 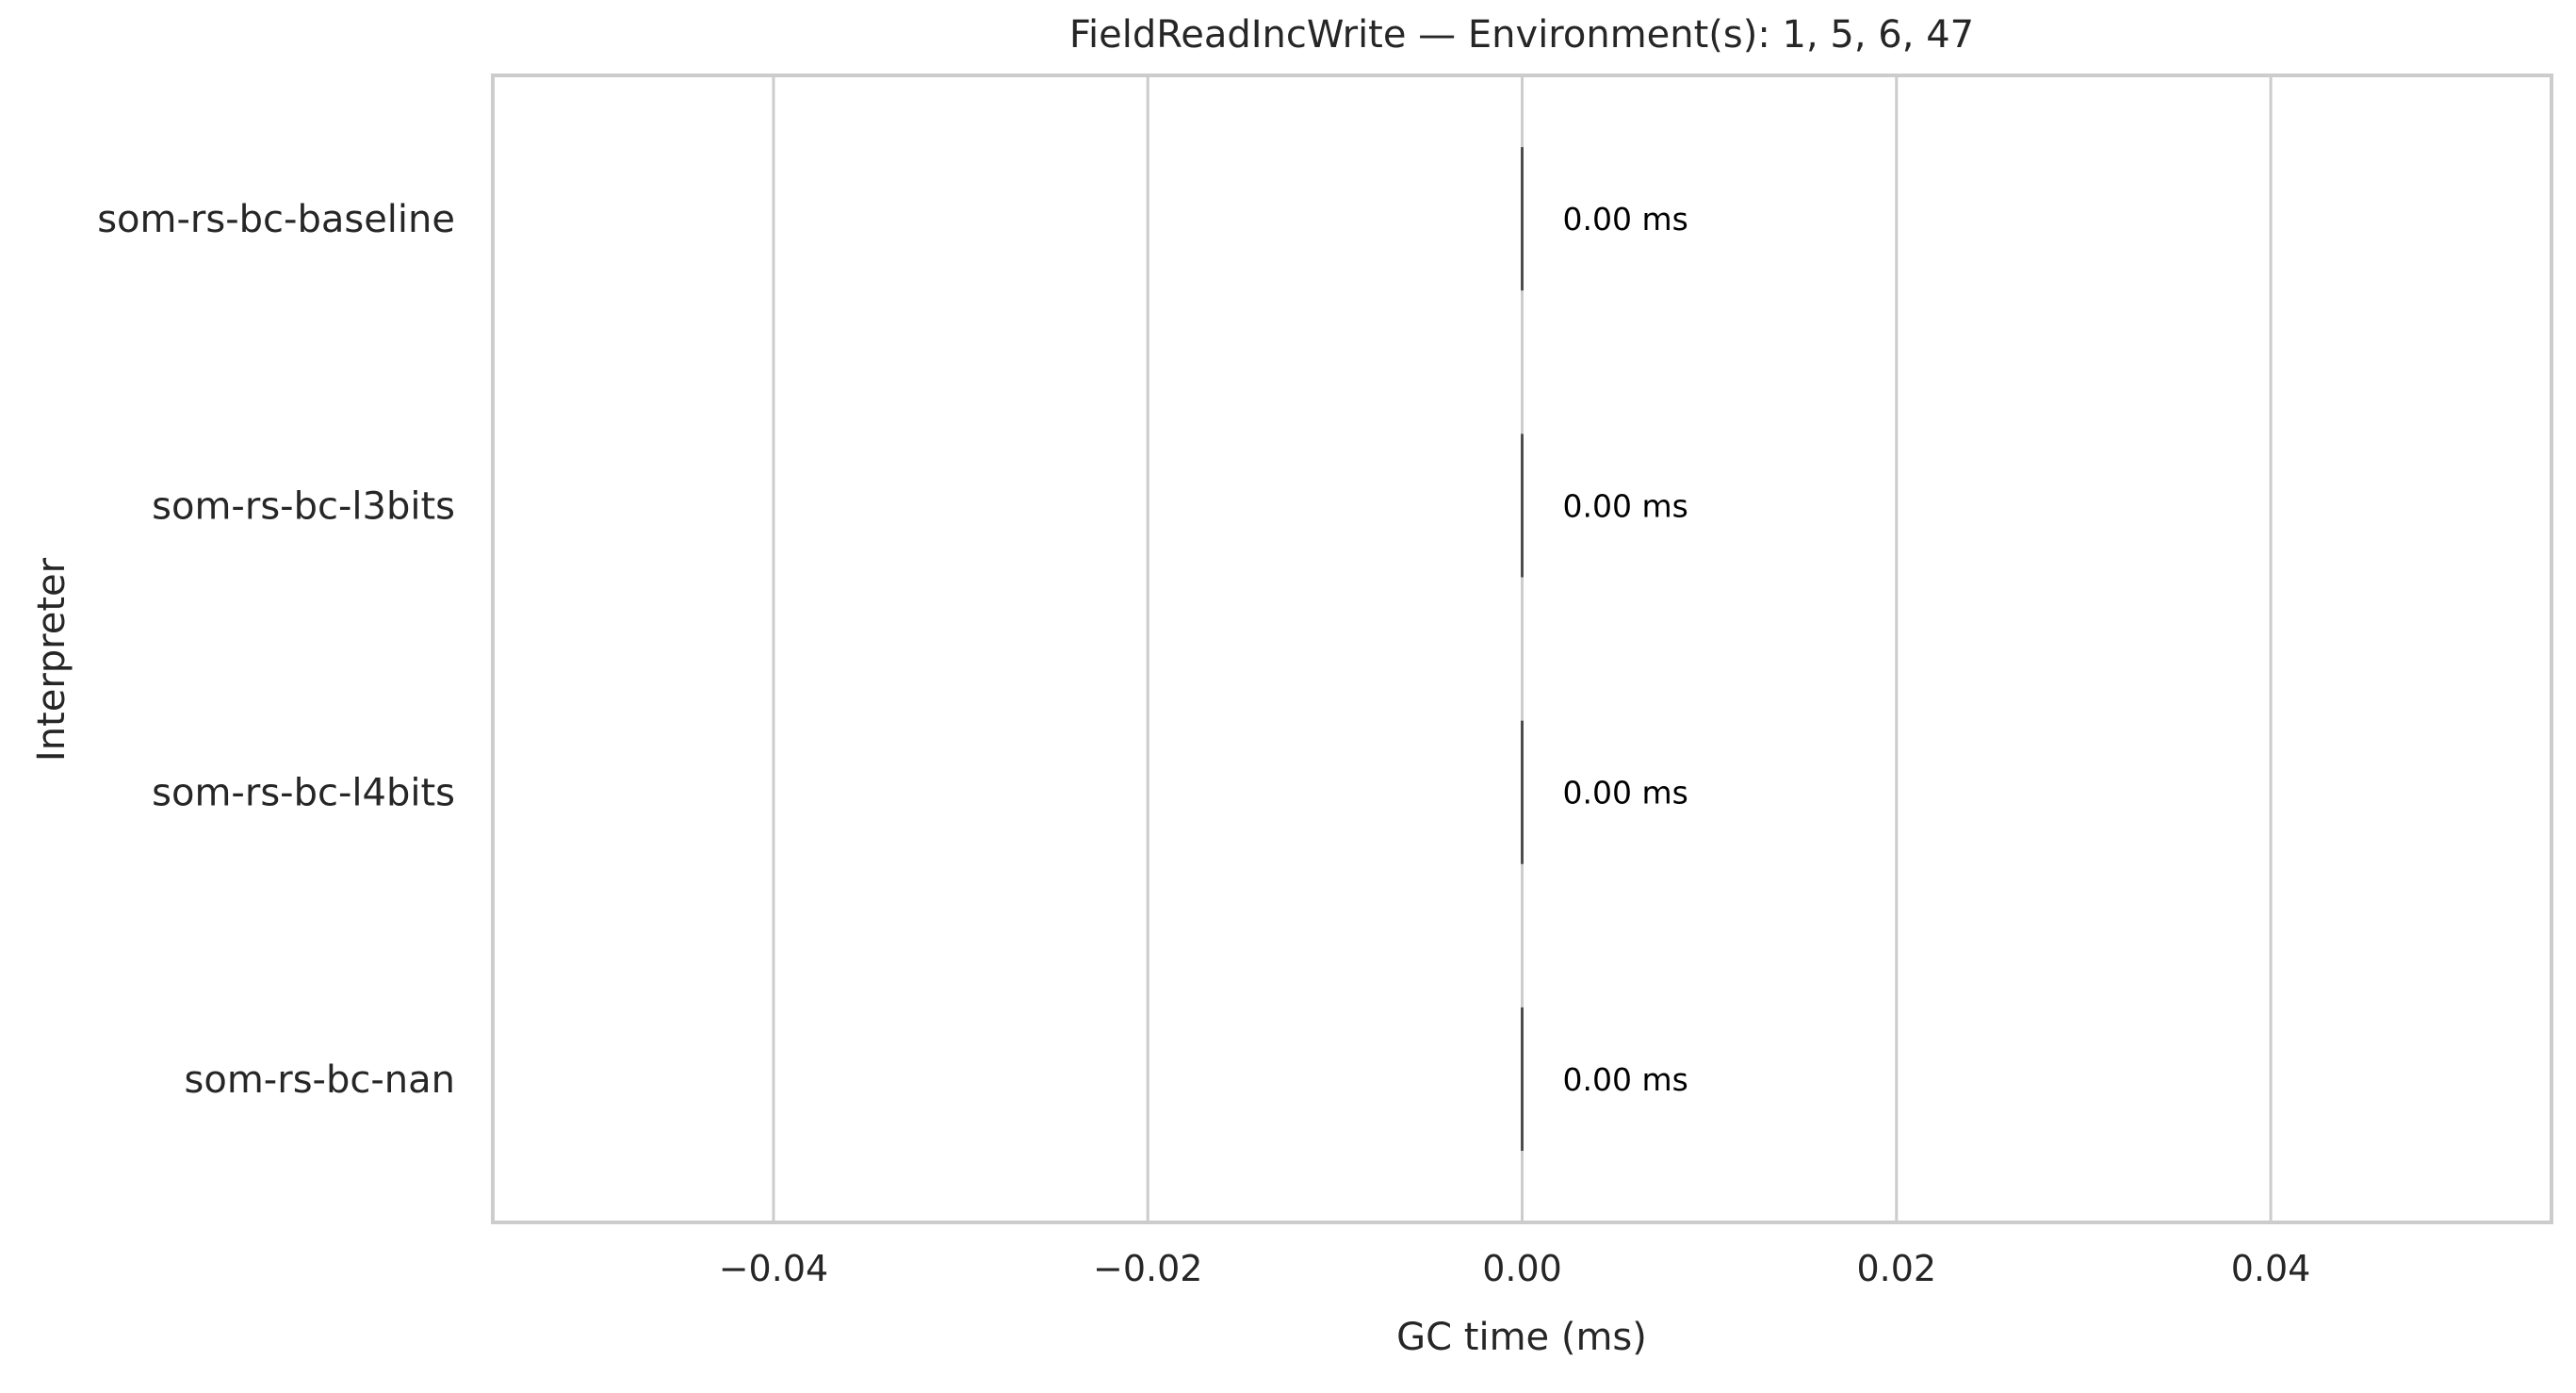 I want to click on y-tick-label: som-rs-bc-nan, so click(x=320, y=1080).